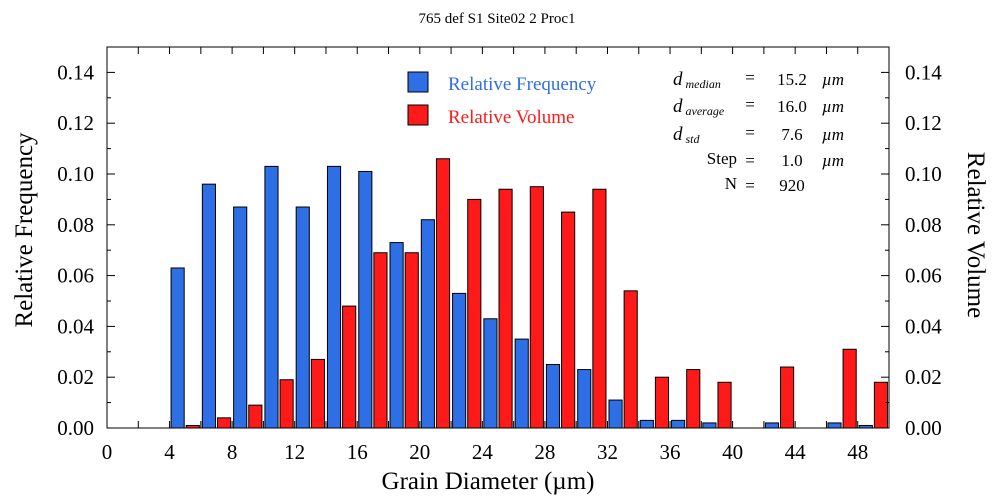 The width and height of the screenshot is (1000, 501). What do you see at coordinates (357, 452) in the screenshot?
I see `x-tick-label: 16` at bounding box center [357, 452].